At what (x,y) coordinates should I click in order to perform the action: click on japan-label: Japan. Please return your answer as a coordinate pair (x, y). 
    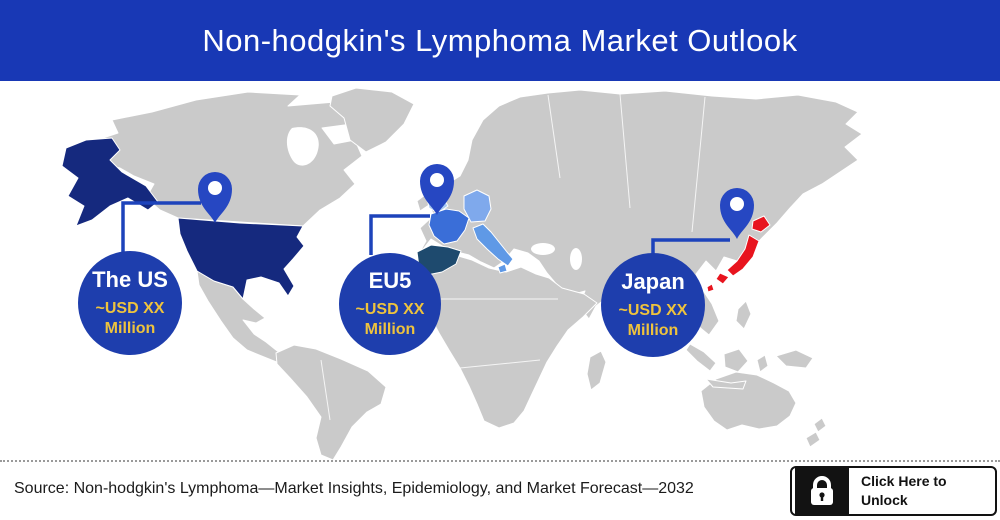
    Looking at the image, I should click on (653, 281).